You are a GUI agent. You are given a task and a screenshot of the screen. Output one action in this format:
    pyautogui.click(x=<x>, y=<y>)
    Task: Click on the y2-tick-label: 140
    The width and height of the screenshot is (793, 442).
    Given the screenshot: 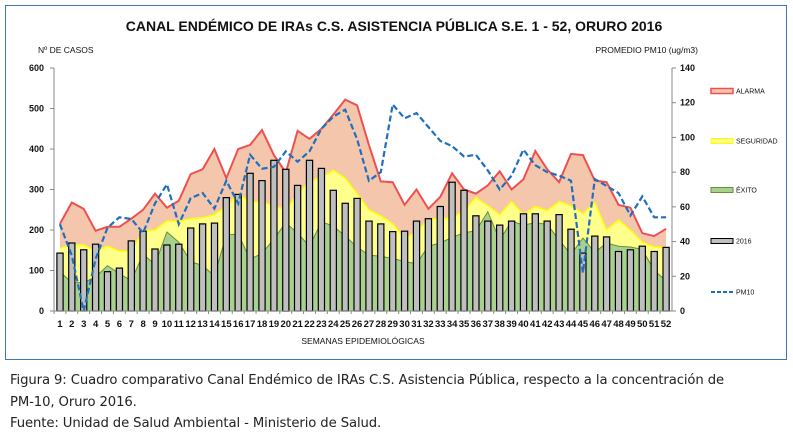 What is the action you would take?
    pyautogui.click(x=687, y=68)
    